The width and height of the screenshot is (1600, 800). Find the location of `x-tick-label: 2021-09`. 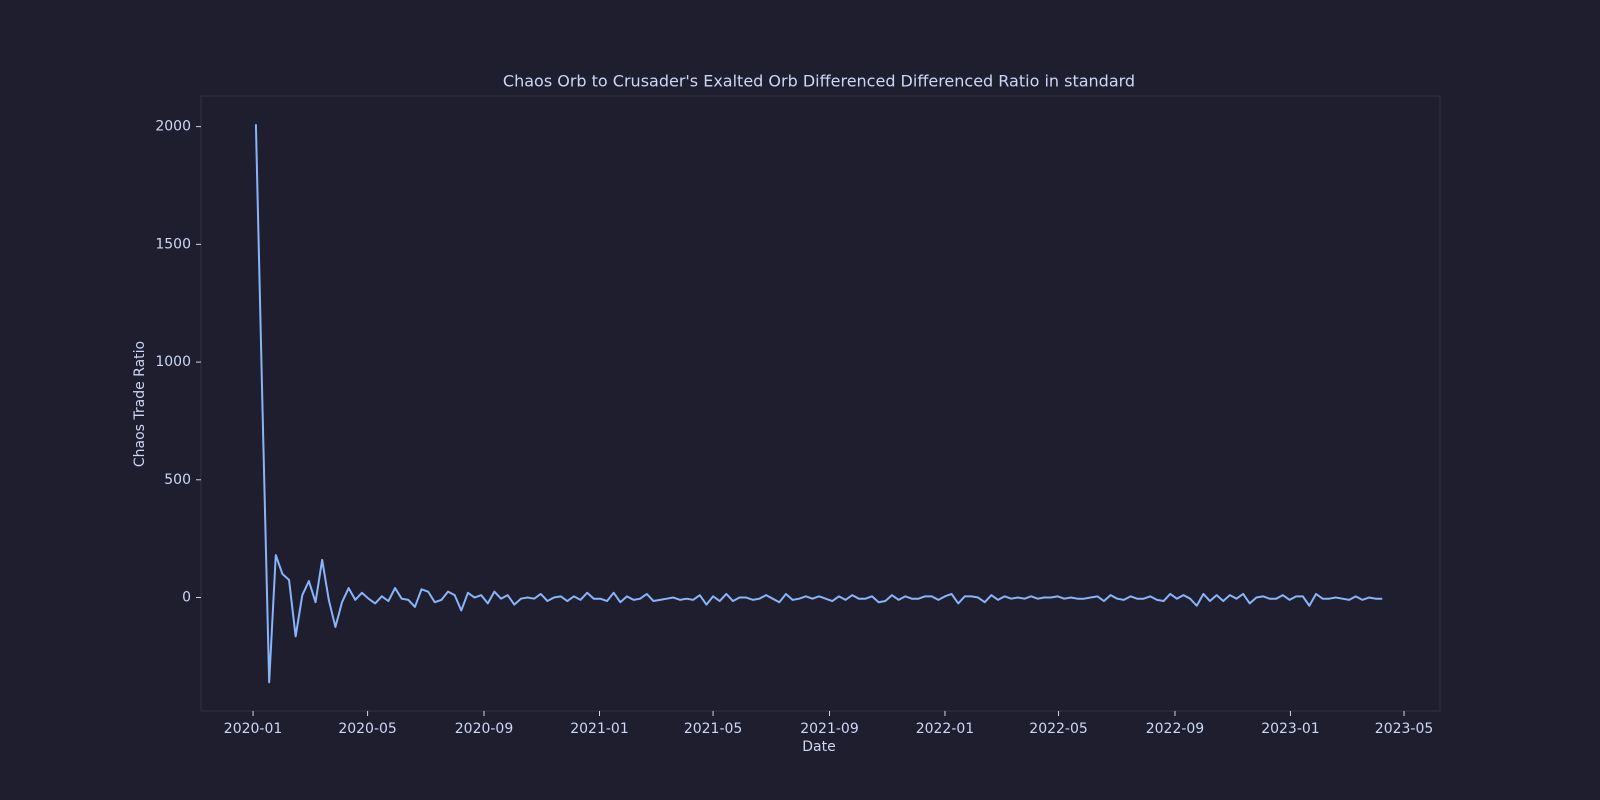

x-tick-label: 2021-09 is located at coordinates (829, 729).